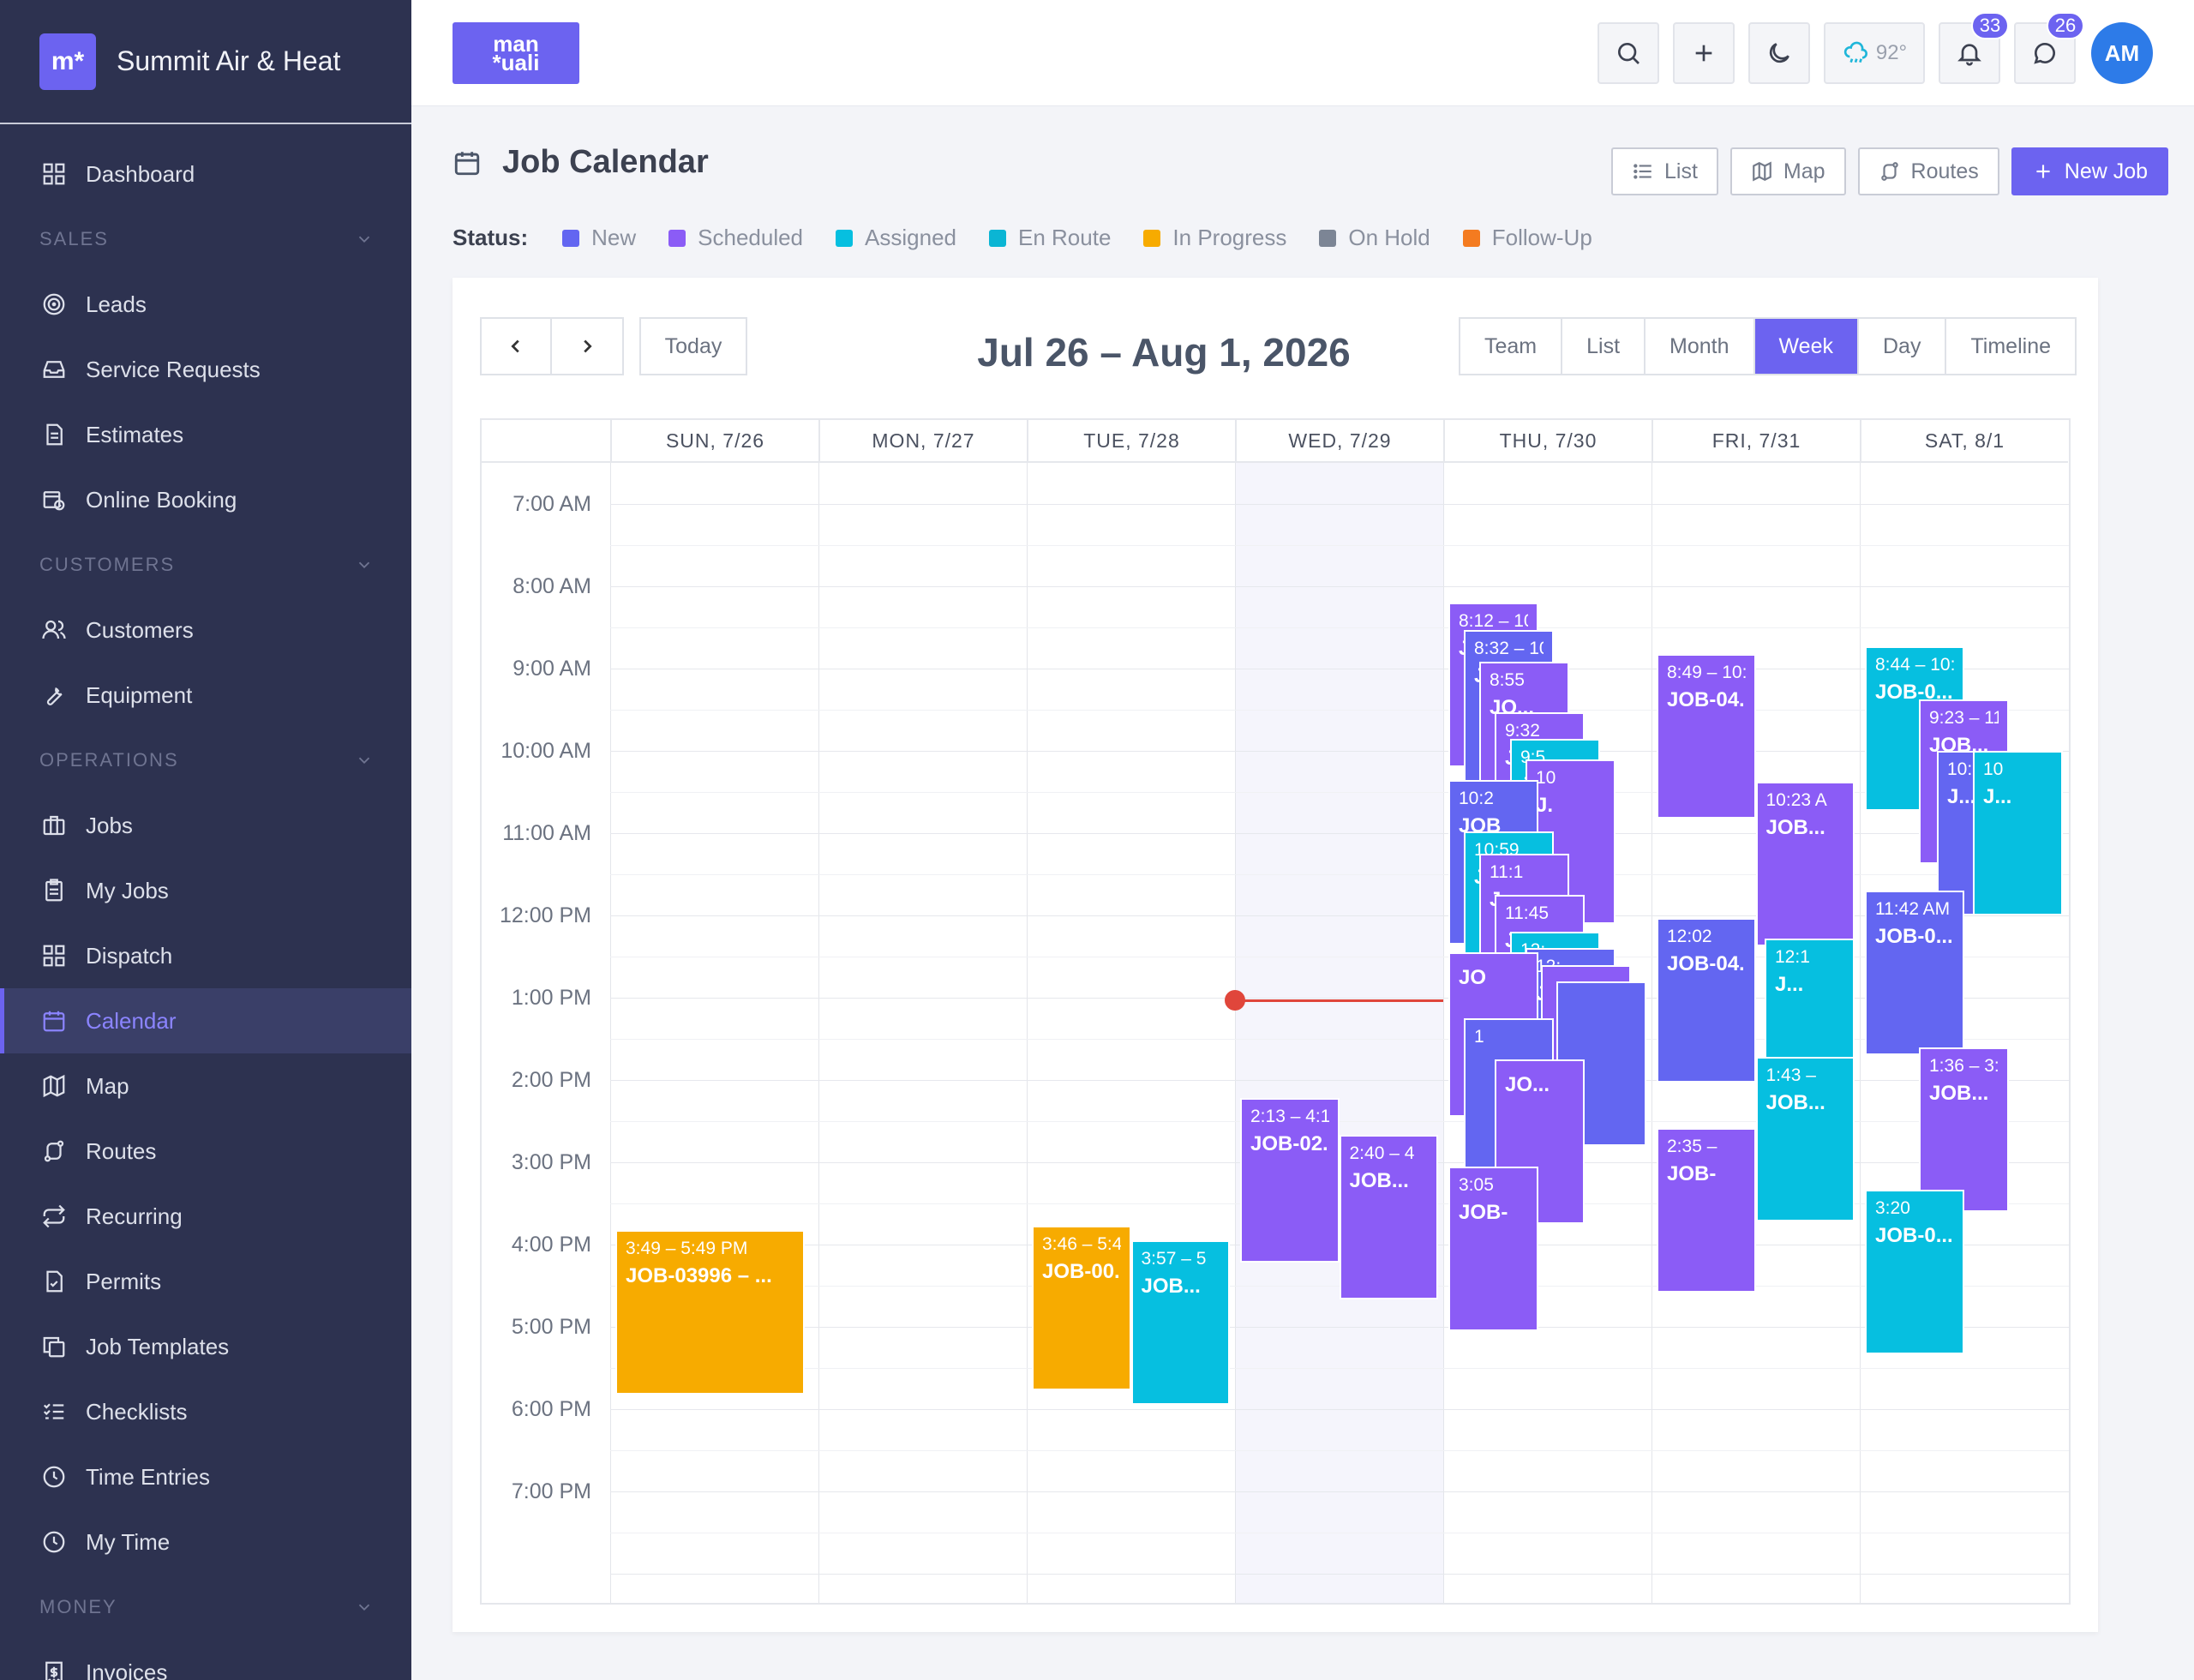  What do you see at coordinates (205, 760) in the screenshot?
I see `sidebar-section-operations: OPERATIONS` at bounding box center [205, 760].